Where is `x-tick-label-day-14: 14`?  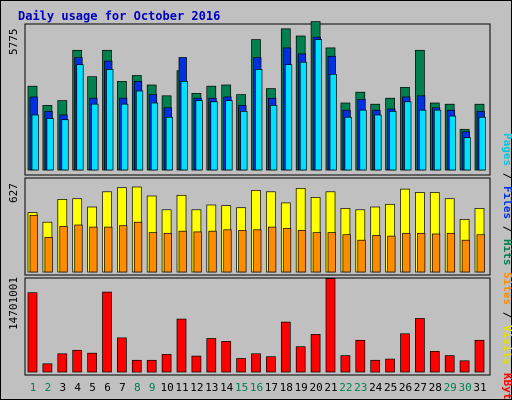 x-tick-label-day-14: 14 is located at coordinates (227, 387).